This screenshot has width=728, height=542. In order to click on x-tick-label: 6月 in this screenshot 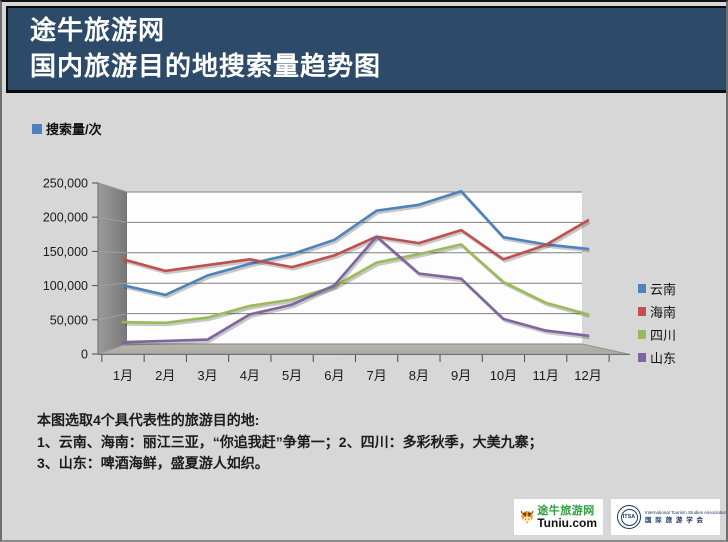, I will do `click(334, 375)`.